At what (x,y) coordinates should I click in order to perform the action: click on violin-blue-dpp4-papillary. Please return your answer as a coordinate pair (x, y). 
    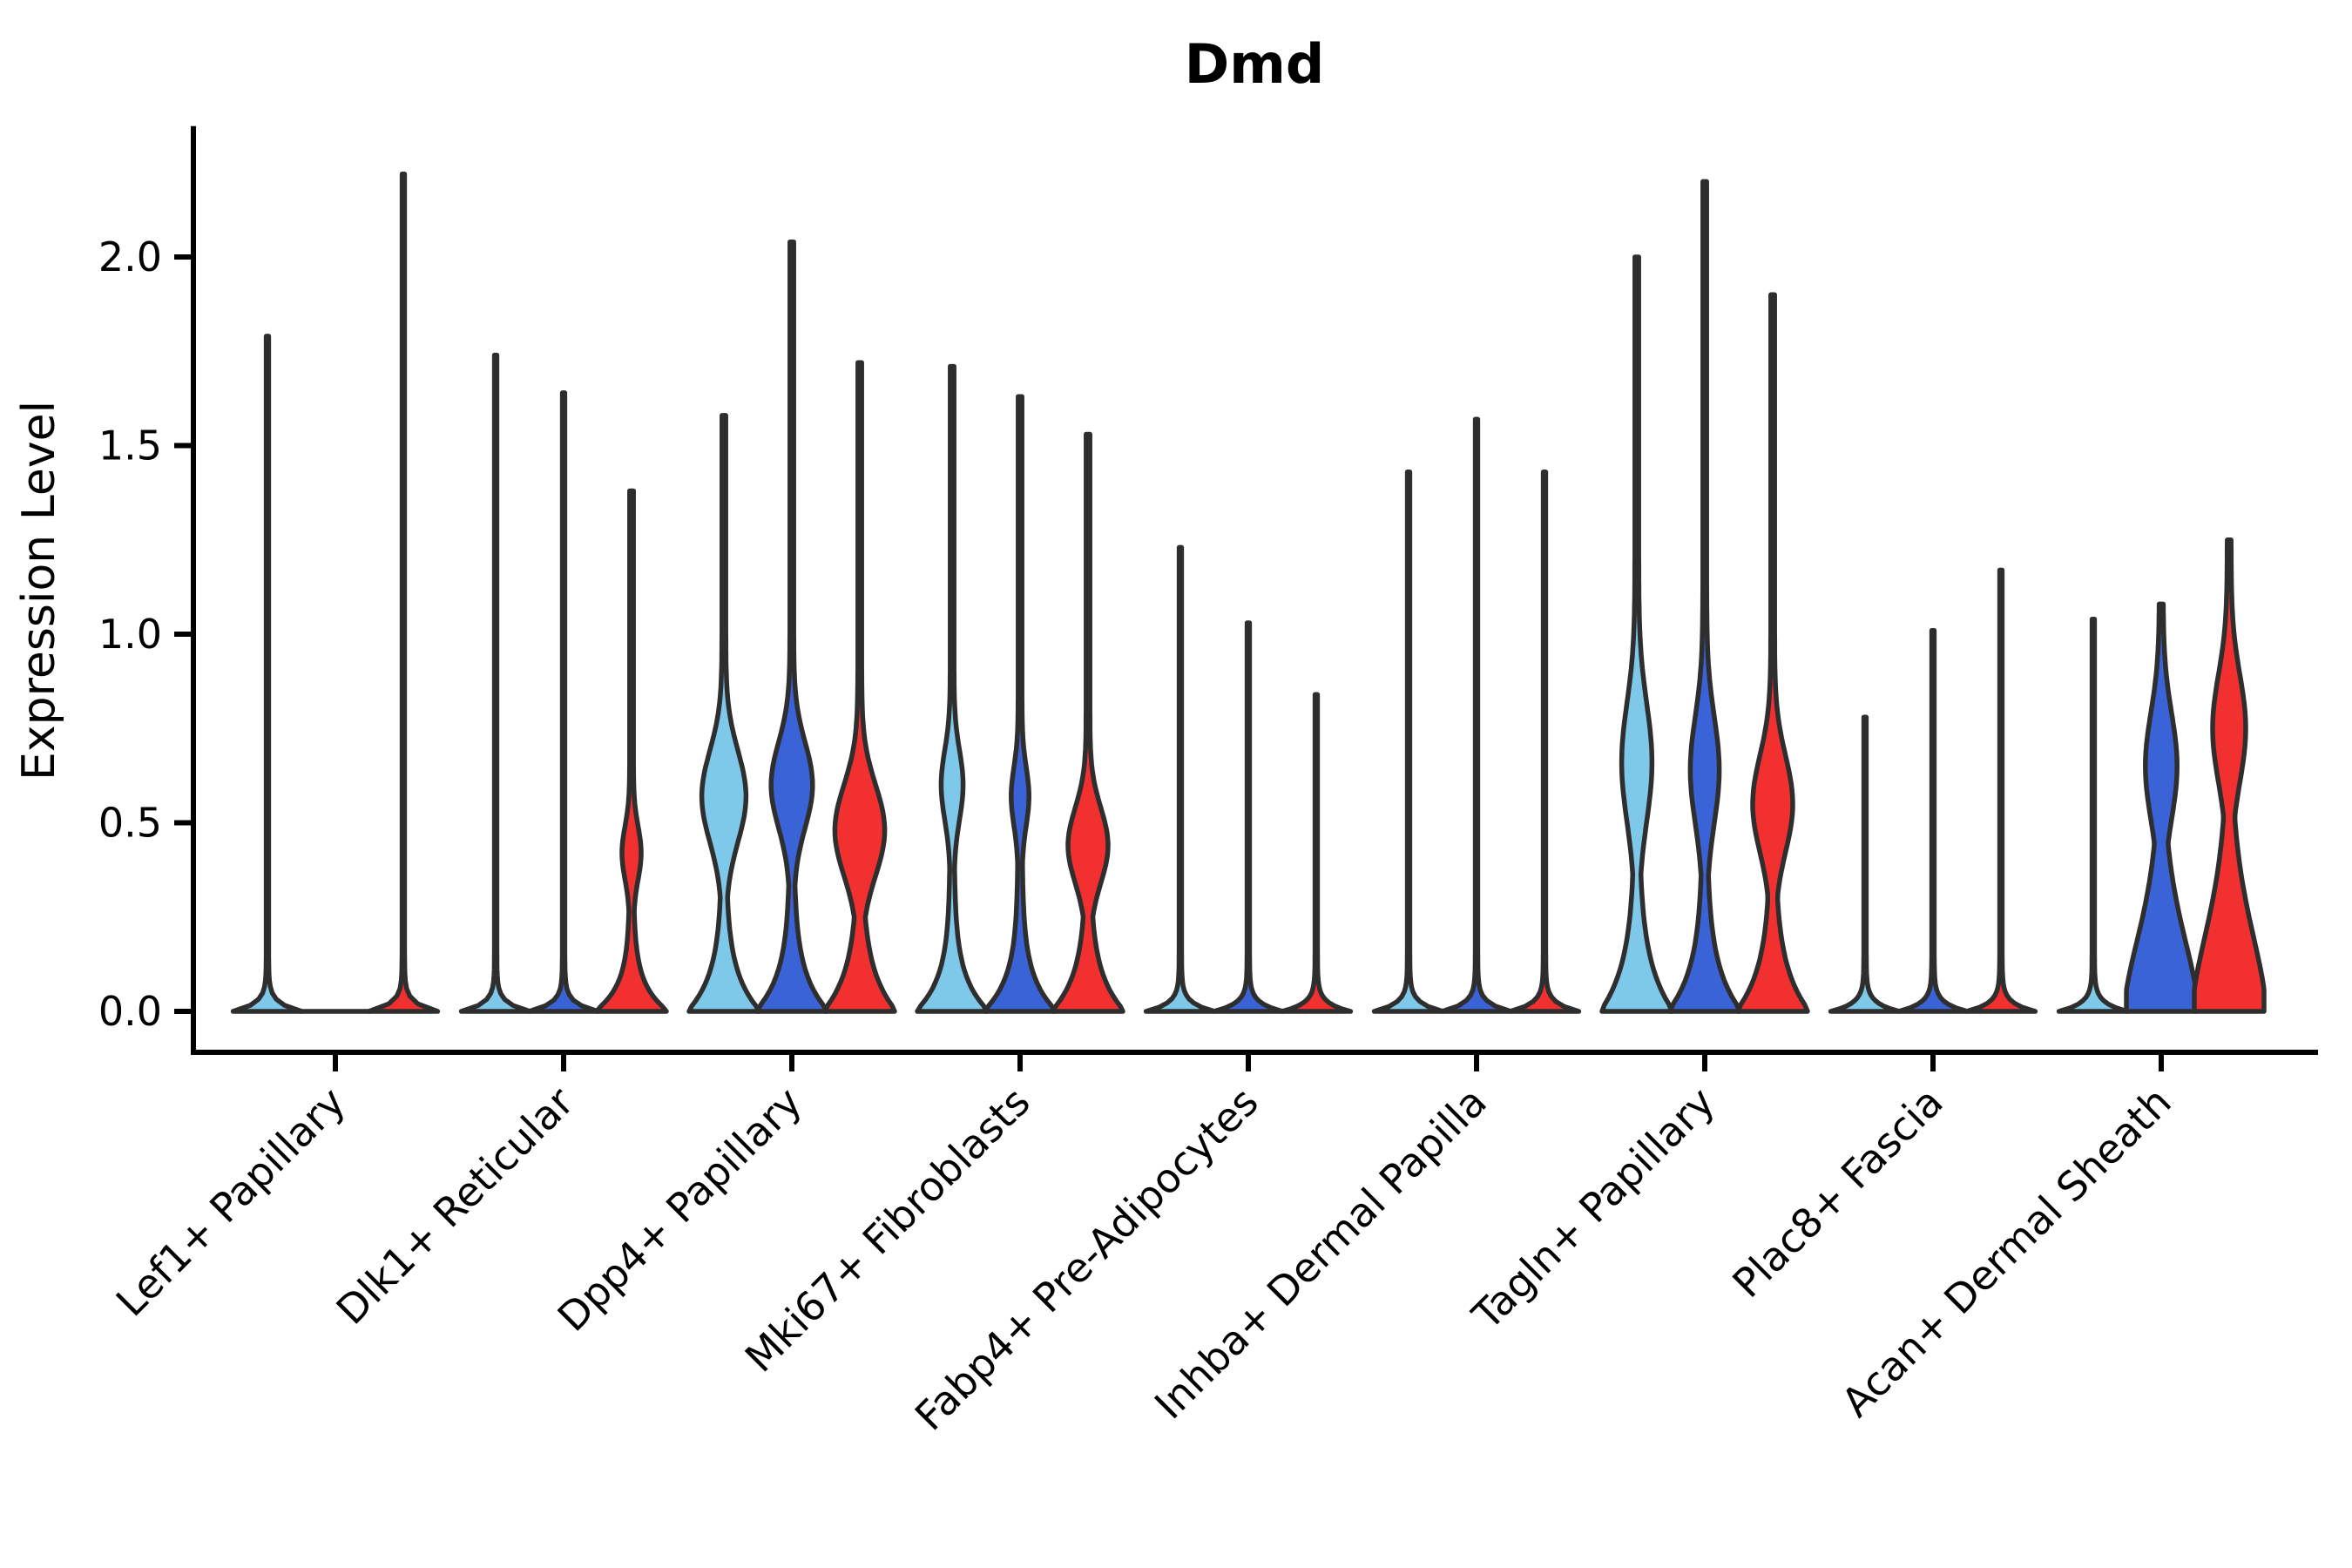
    Looking at the image, I should click on (791, 626).